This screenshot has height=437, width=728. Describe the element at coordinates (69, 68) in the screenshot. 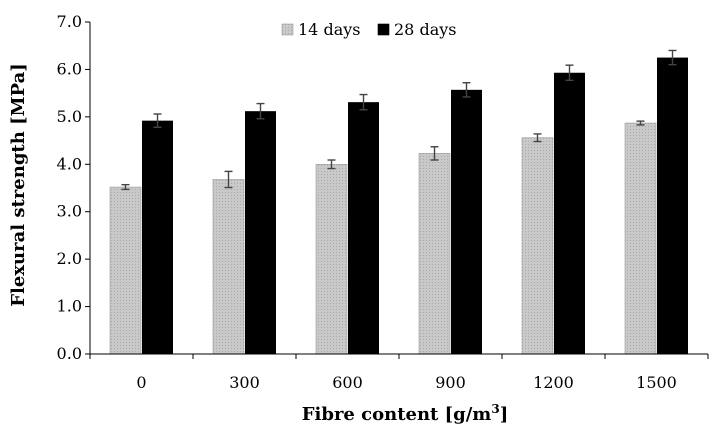

I see `y-tick-label: 6.0` at that location.